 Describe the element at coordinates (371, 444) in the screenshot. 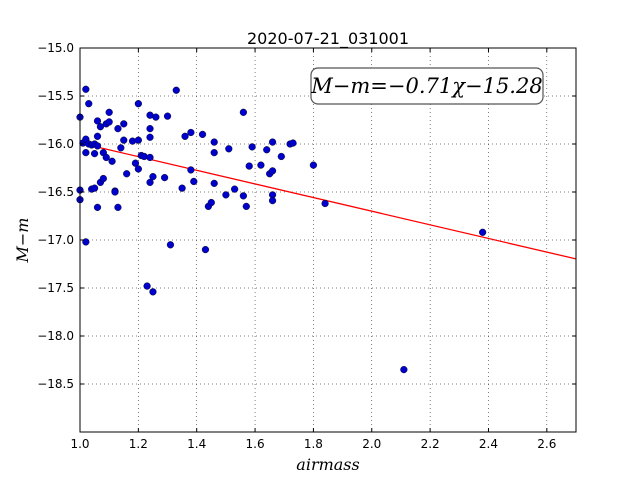

I see `x-tick-label: 2.0` at that location.